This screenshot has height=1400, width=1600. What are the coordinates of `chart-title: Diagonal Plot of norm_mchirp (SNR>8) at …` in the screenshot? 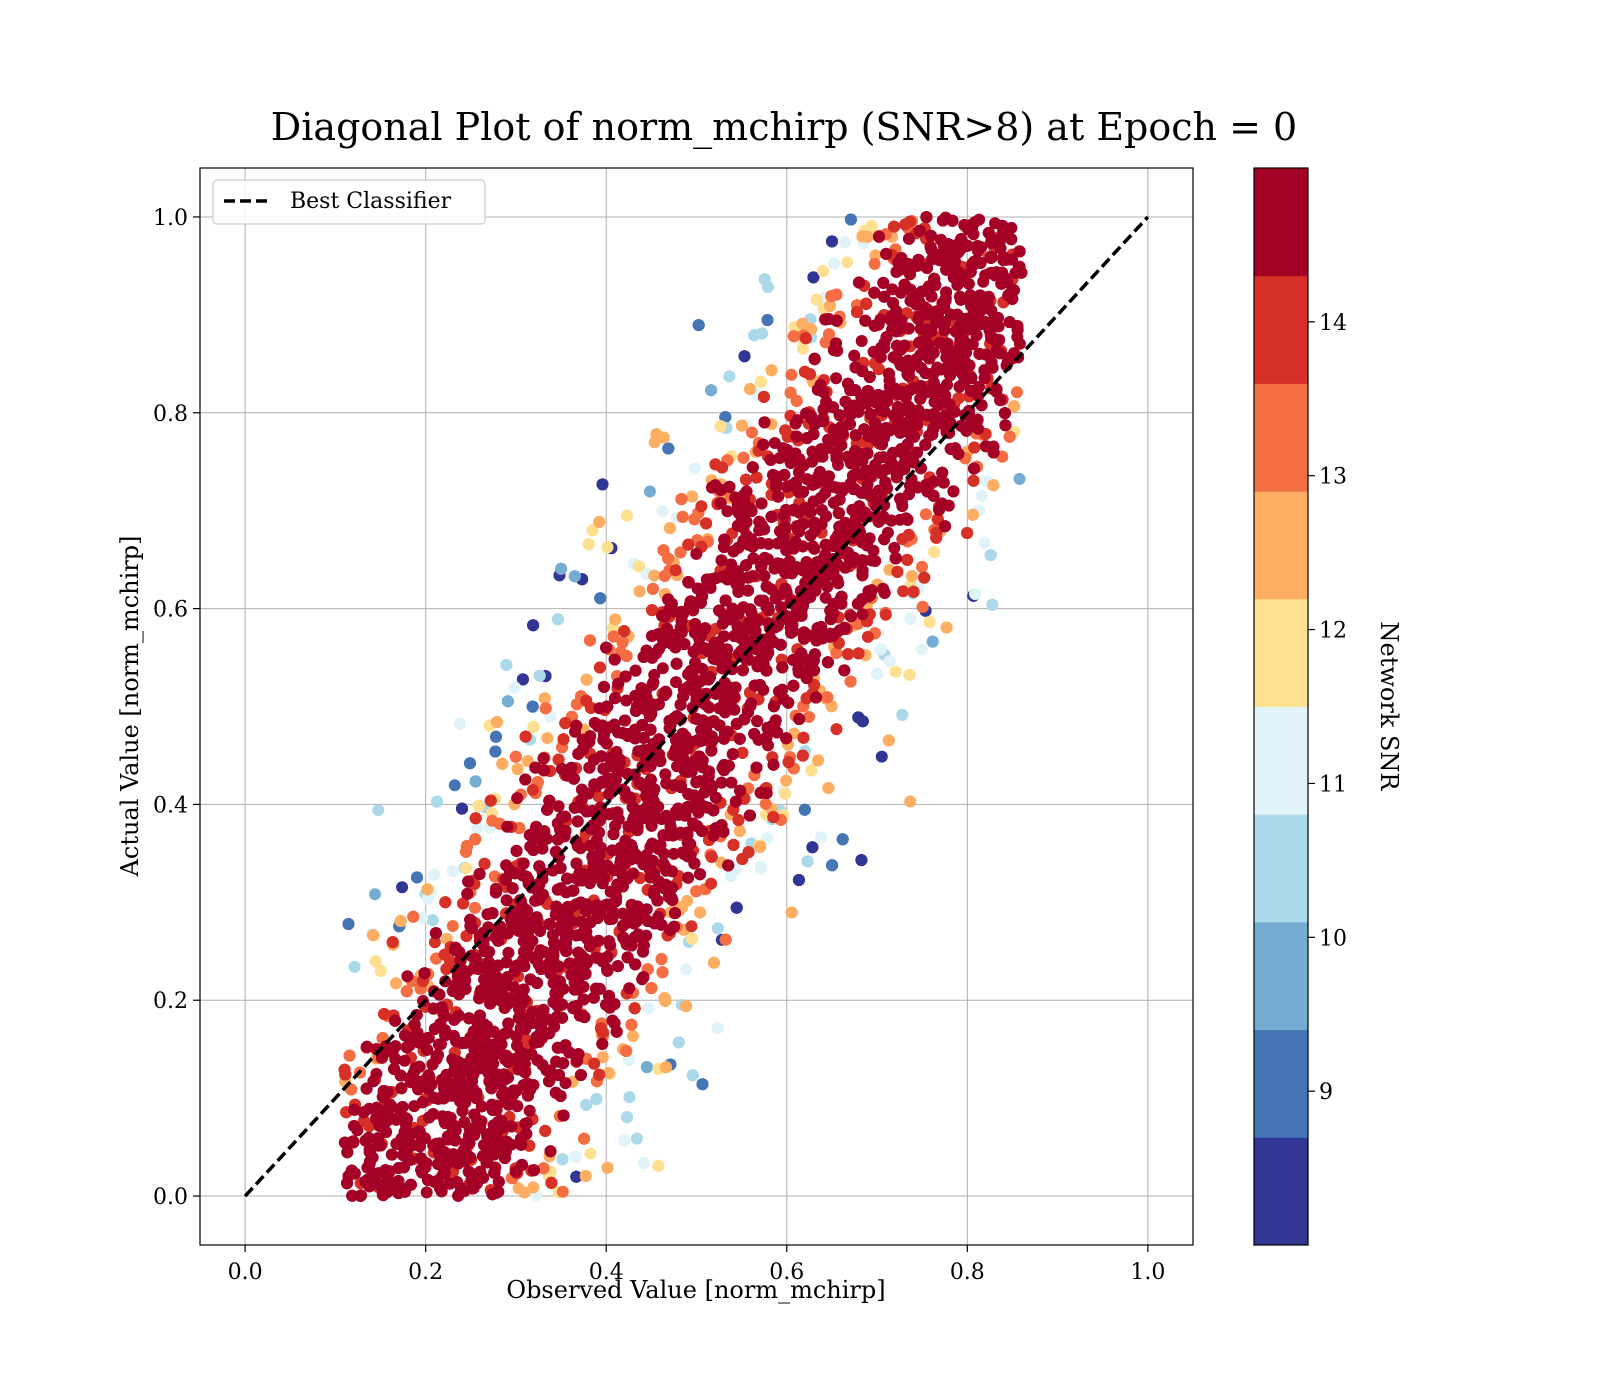 It's located at (784, 127).